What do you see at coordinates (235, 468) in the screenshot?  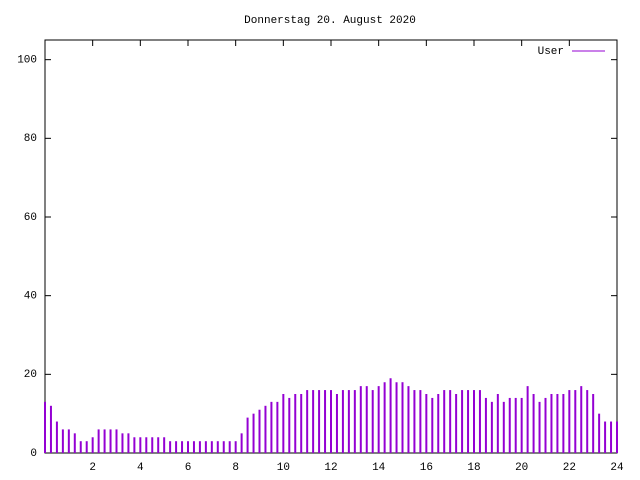 I see `x-tick-label: 8` at bounding box center [235, 468].